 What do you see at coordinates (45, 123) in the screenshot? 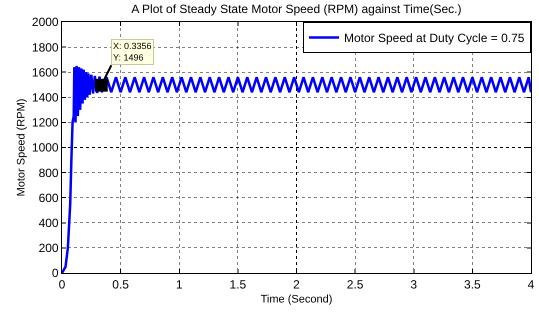
I see `y-tick-label: 1200` at bounding box center [45, 123].